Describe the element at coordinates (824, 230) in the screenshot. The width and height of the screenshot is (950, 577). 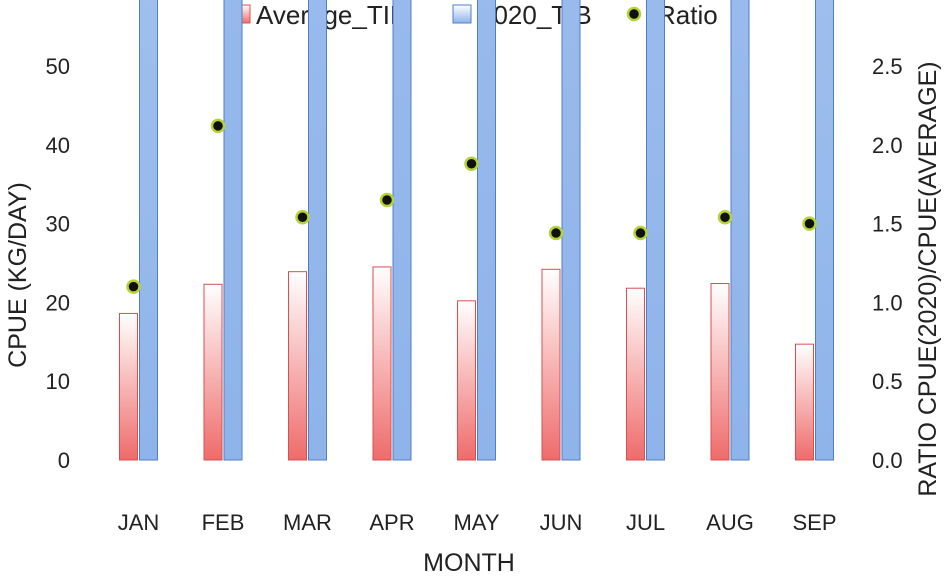
I see `bar-2020-tib-sep` at that location.